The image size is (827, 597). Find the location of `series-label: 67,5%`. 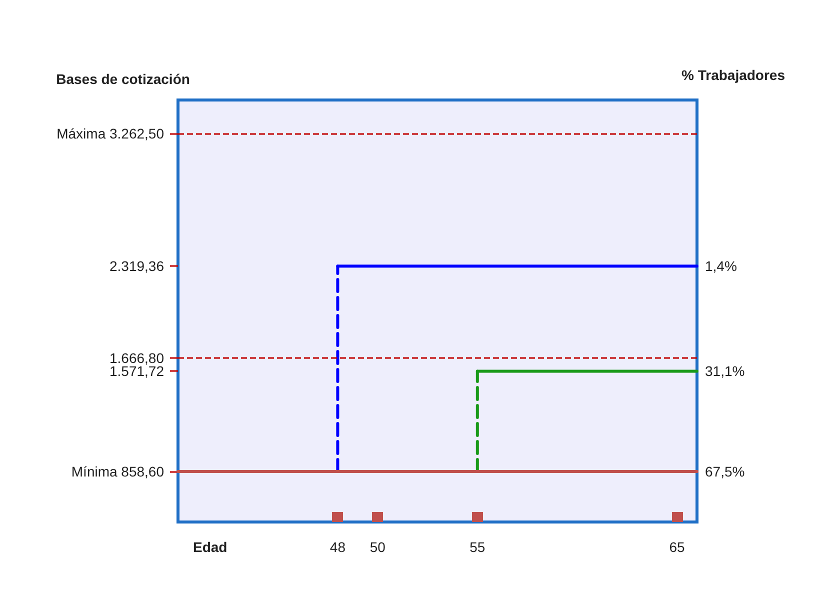

series-label: 67,5% is located at coordinates (725, 472).